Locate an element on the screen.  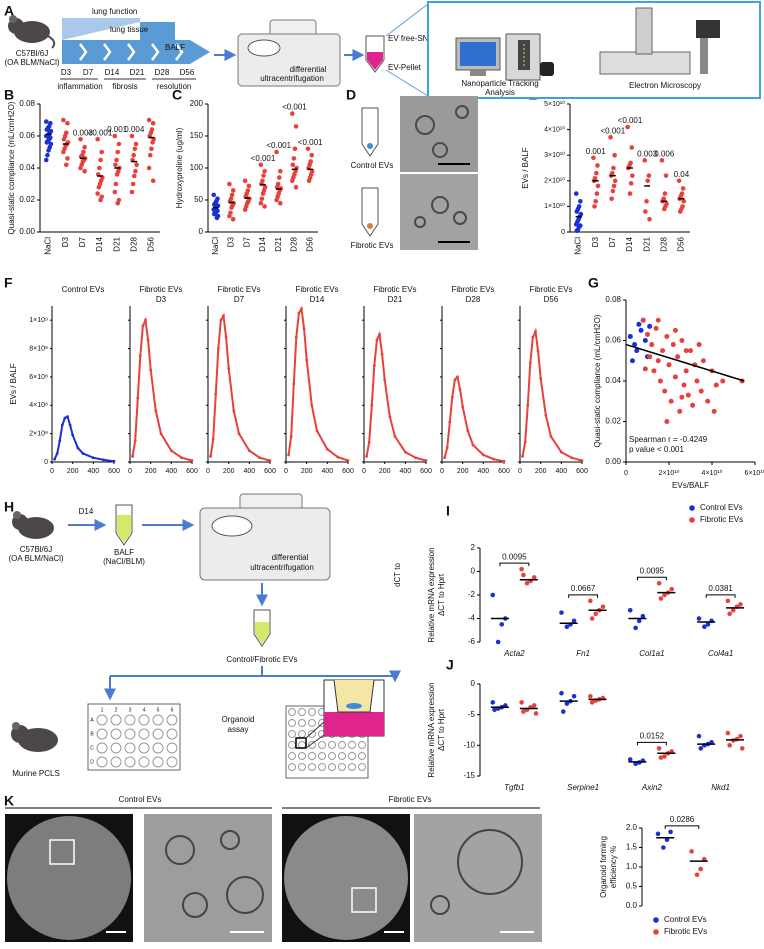
legend-label: Fibrotic EVs is located at coordinates (721, 519).